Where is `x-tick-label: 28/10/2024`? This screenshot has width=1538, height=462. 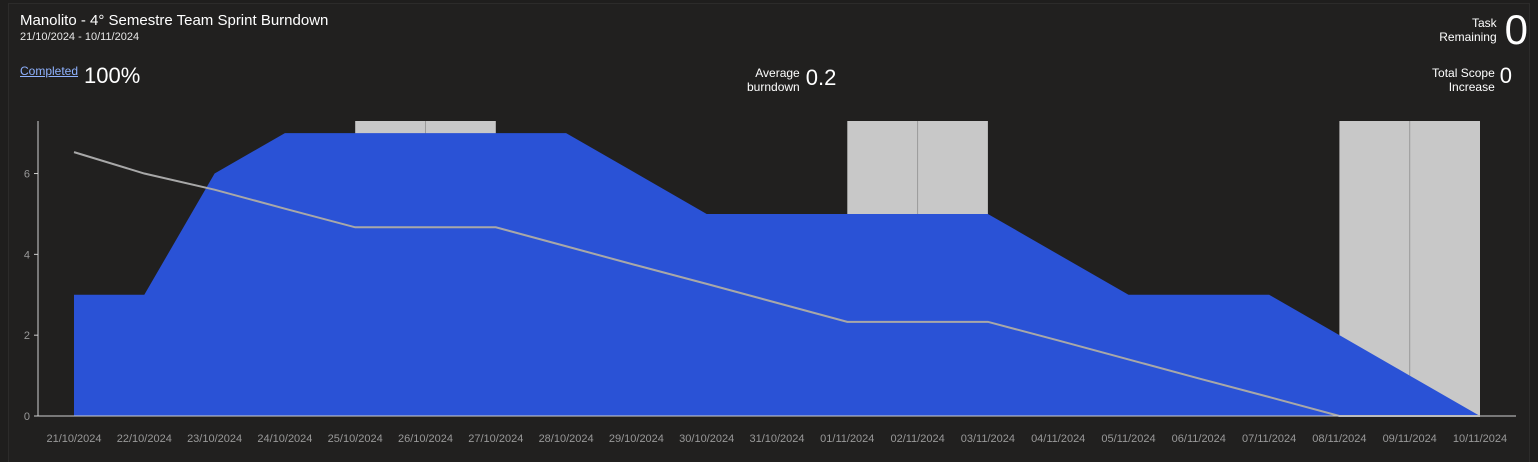 x-tick-label: 28/10/2024 is located at coordinates (566, 439).